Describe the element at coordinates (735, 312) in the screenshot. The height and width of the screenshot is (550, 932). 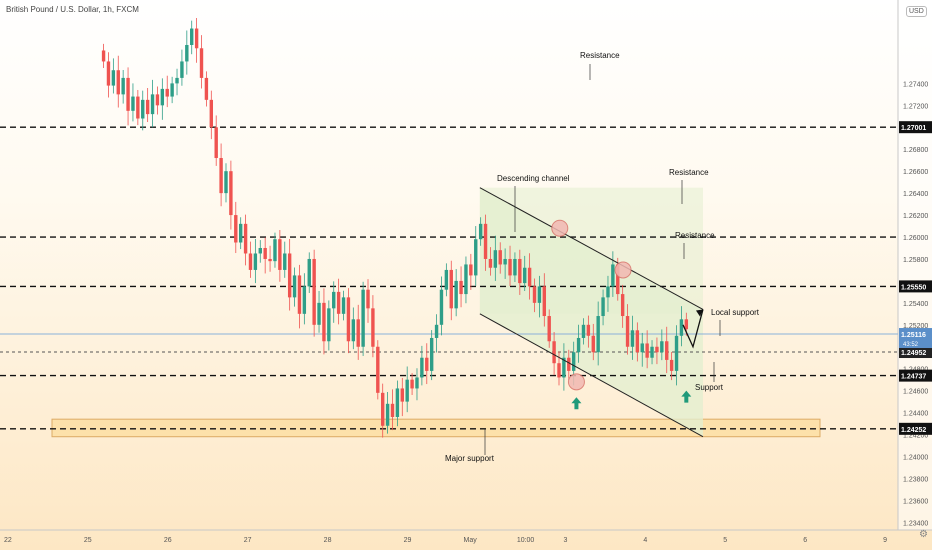
I see `annotation-local-support: Local support` at that location.